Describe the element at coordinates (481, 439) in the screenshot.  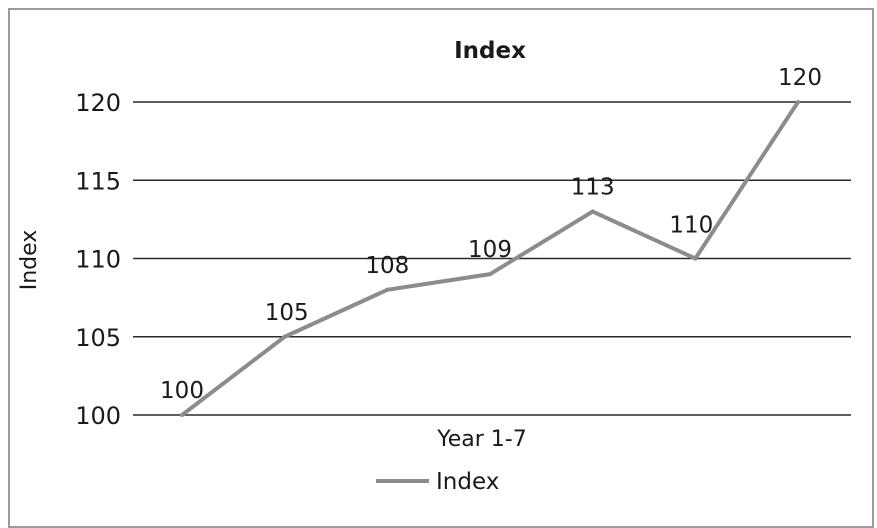
I see `x-axis-title: Year 1-7` at that location.